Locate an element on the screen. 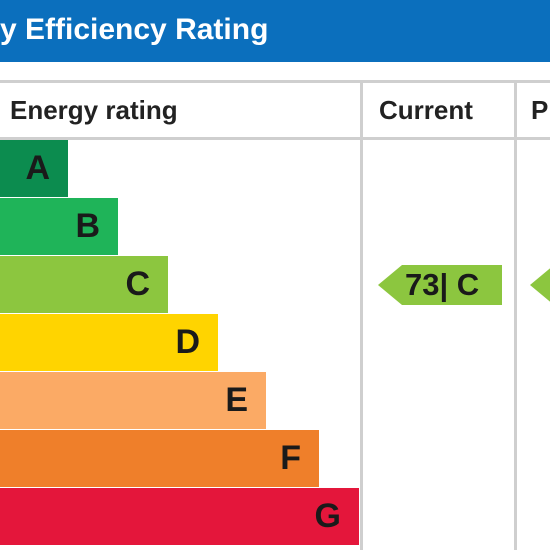 The width and height of the screenshot is (550, 550). current-rating-arrow-shape is located at coordinates (440, 284).